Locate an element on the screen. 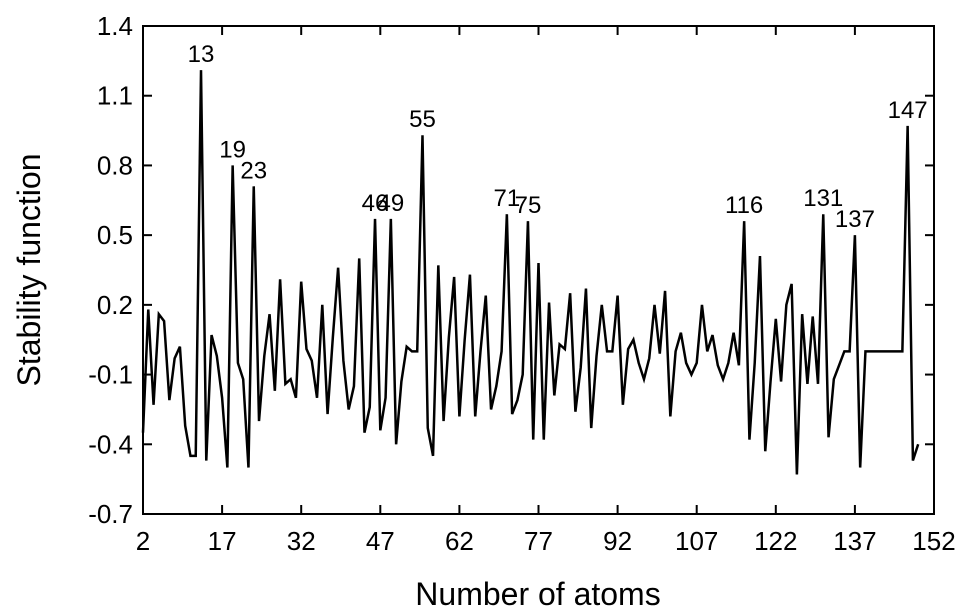 The image size is (972, 616). peak-label: 23 is located at coordinates (253, 170).